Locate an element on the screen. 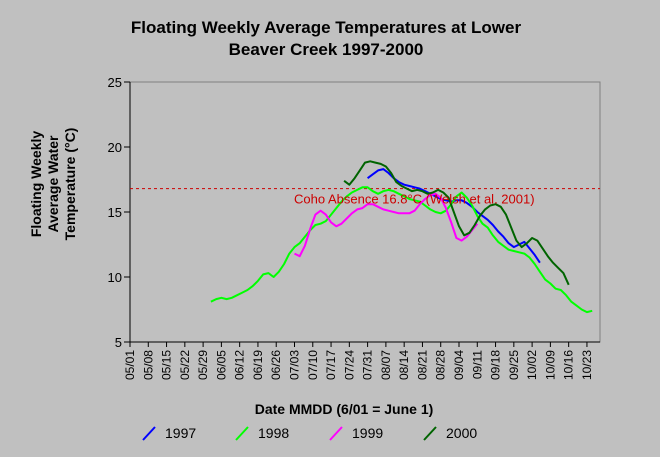  y-tick-label: 5 is located at coordinates (118, 342).